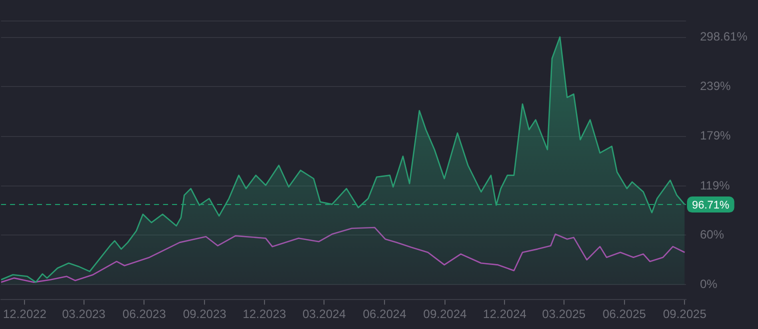  What do you see at coordinates (24, 314) in the screenshot?
I see `x-tick-label: 12.2022` at bounding box center [24, 314].